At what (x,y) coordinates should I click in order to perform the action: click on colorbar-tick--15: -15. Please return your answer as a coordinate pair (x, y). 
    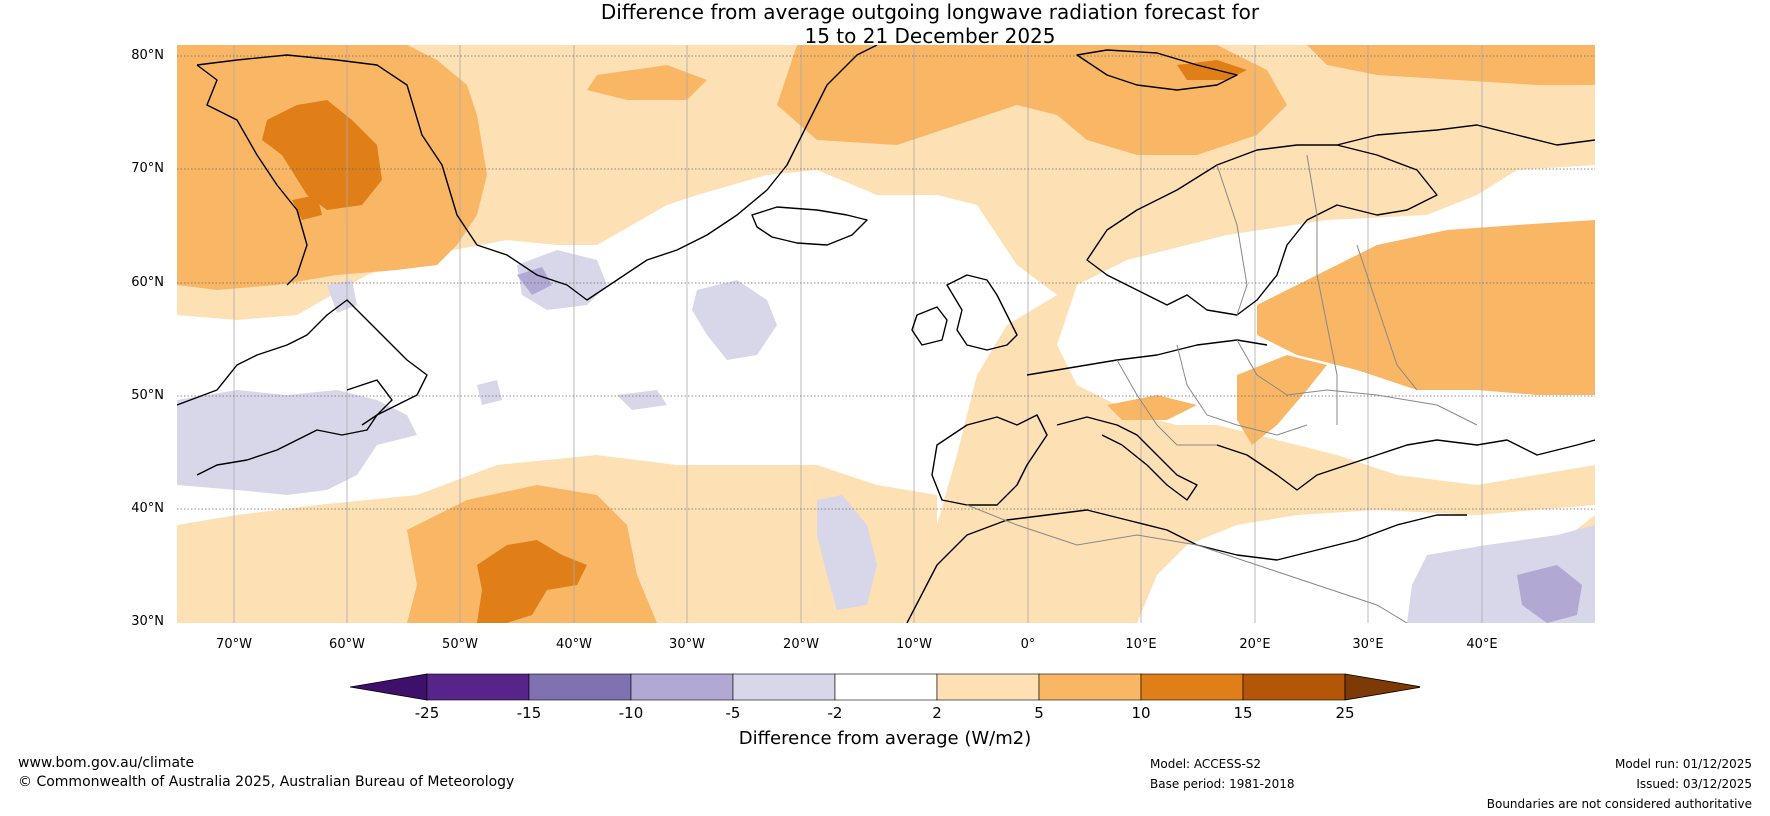
    Looking at the image, I should click on (529, 713).